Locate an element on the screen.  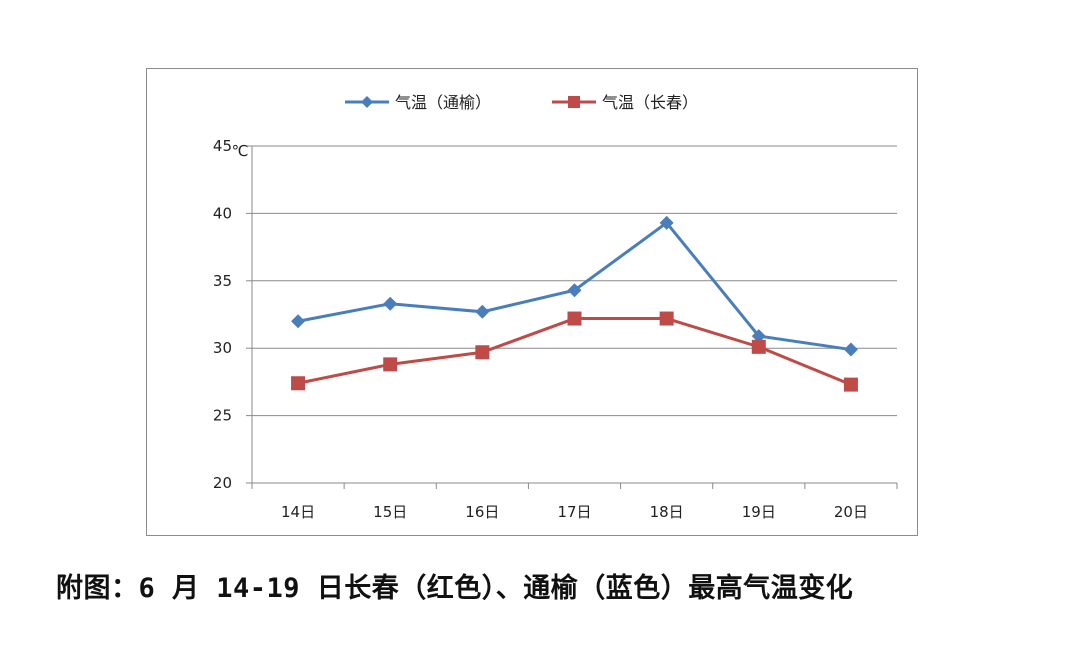
y-tick-label: 45 is located at coordinates (222, 146).